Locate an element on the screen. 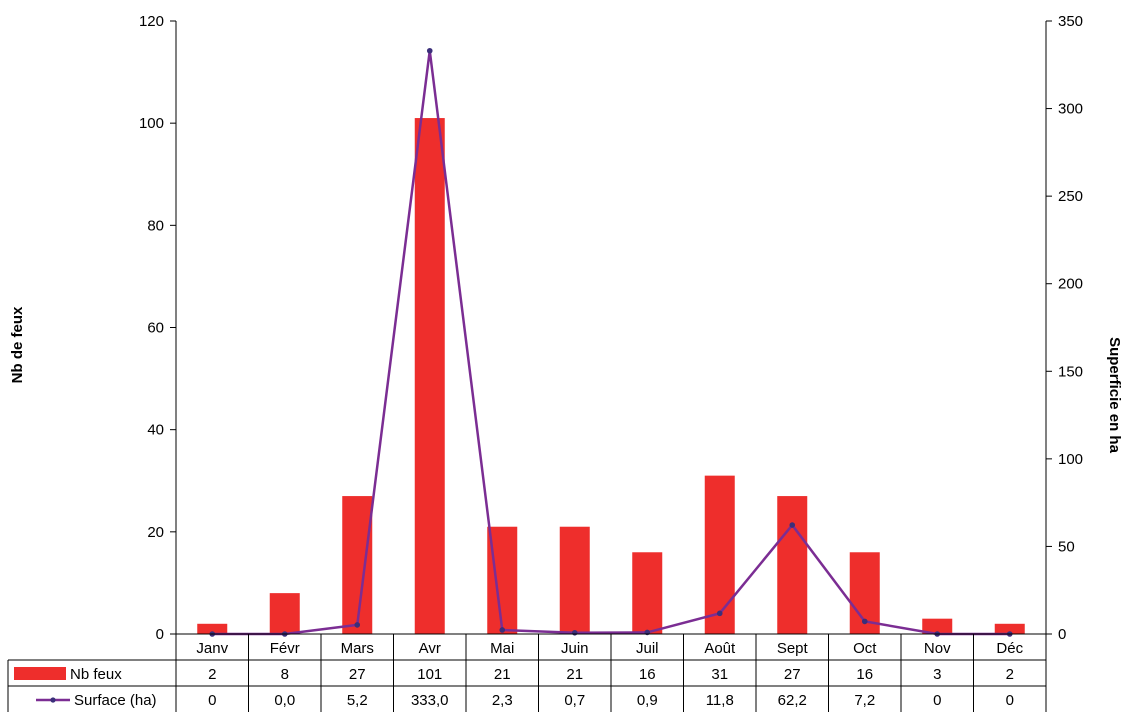  left-tick-label: 60 is located at coordinates (155, 328).